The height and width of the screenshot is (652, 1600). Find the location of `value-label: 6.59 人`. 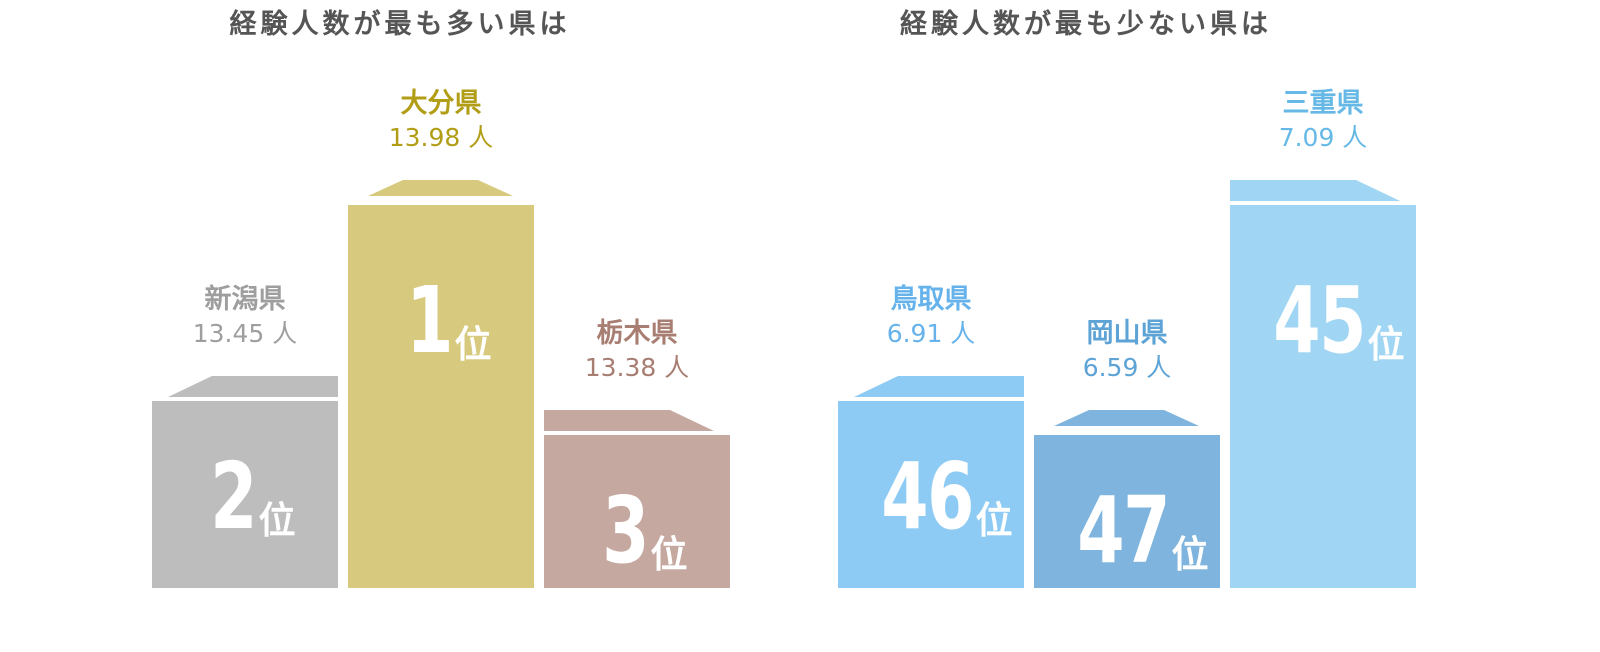

value-label: 6.59 人 is located at coordinates (1127, 367).